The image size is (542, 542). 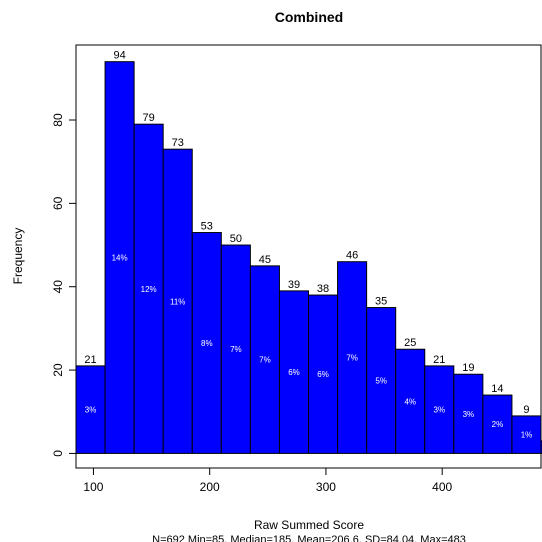 What do you see at coordinates (309, 17) in the screenshot?
I see `chart-title: Combined` at bounding box center [309, 17].